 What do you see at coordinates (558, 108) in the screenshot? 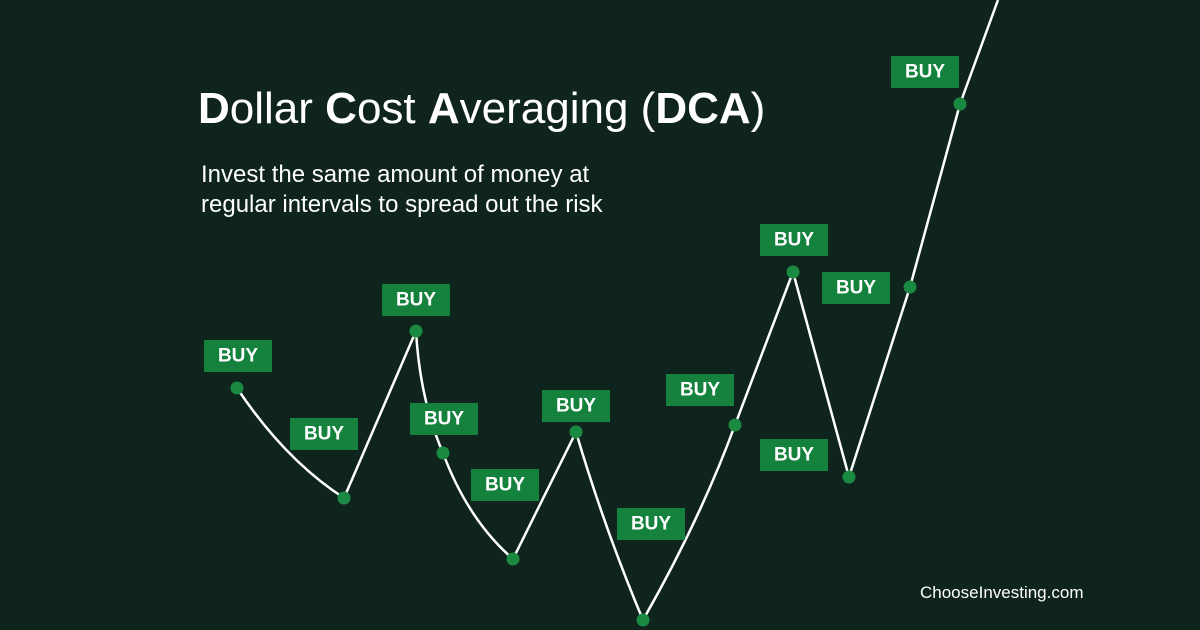
I see `title-part: veraging (` at bounding box center [558, 108].